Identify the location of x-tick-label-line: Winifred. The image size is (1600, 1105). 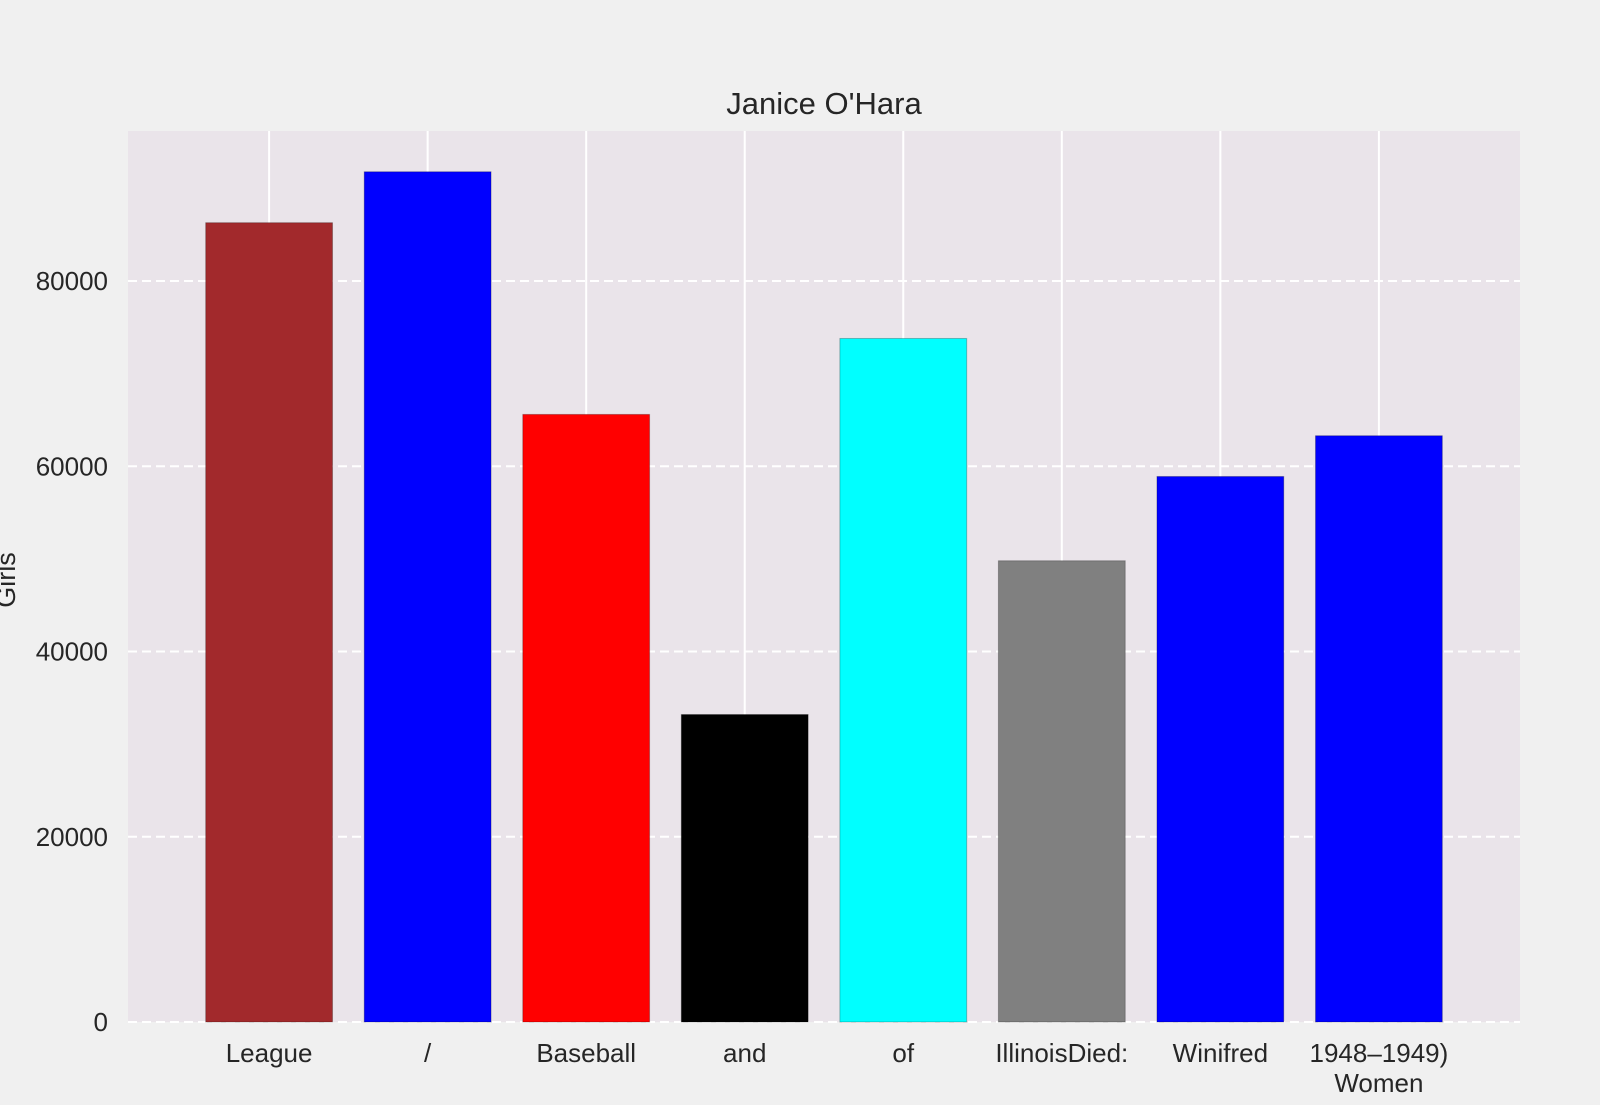
(1220, 1053).